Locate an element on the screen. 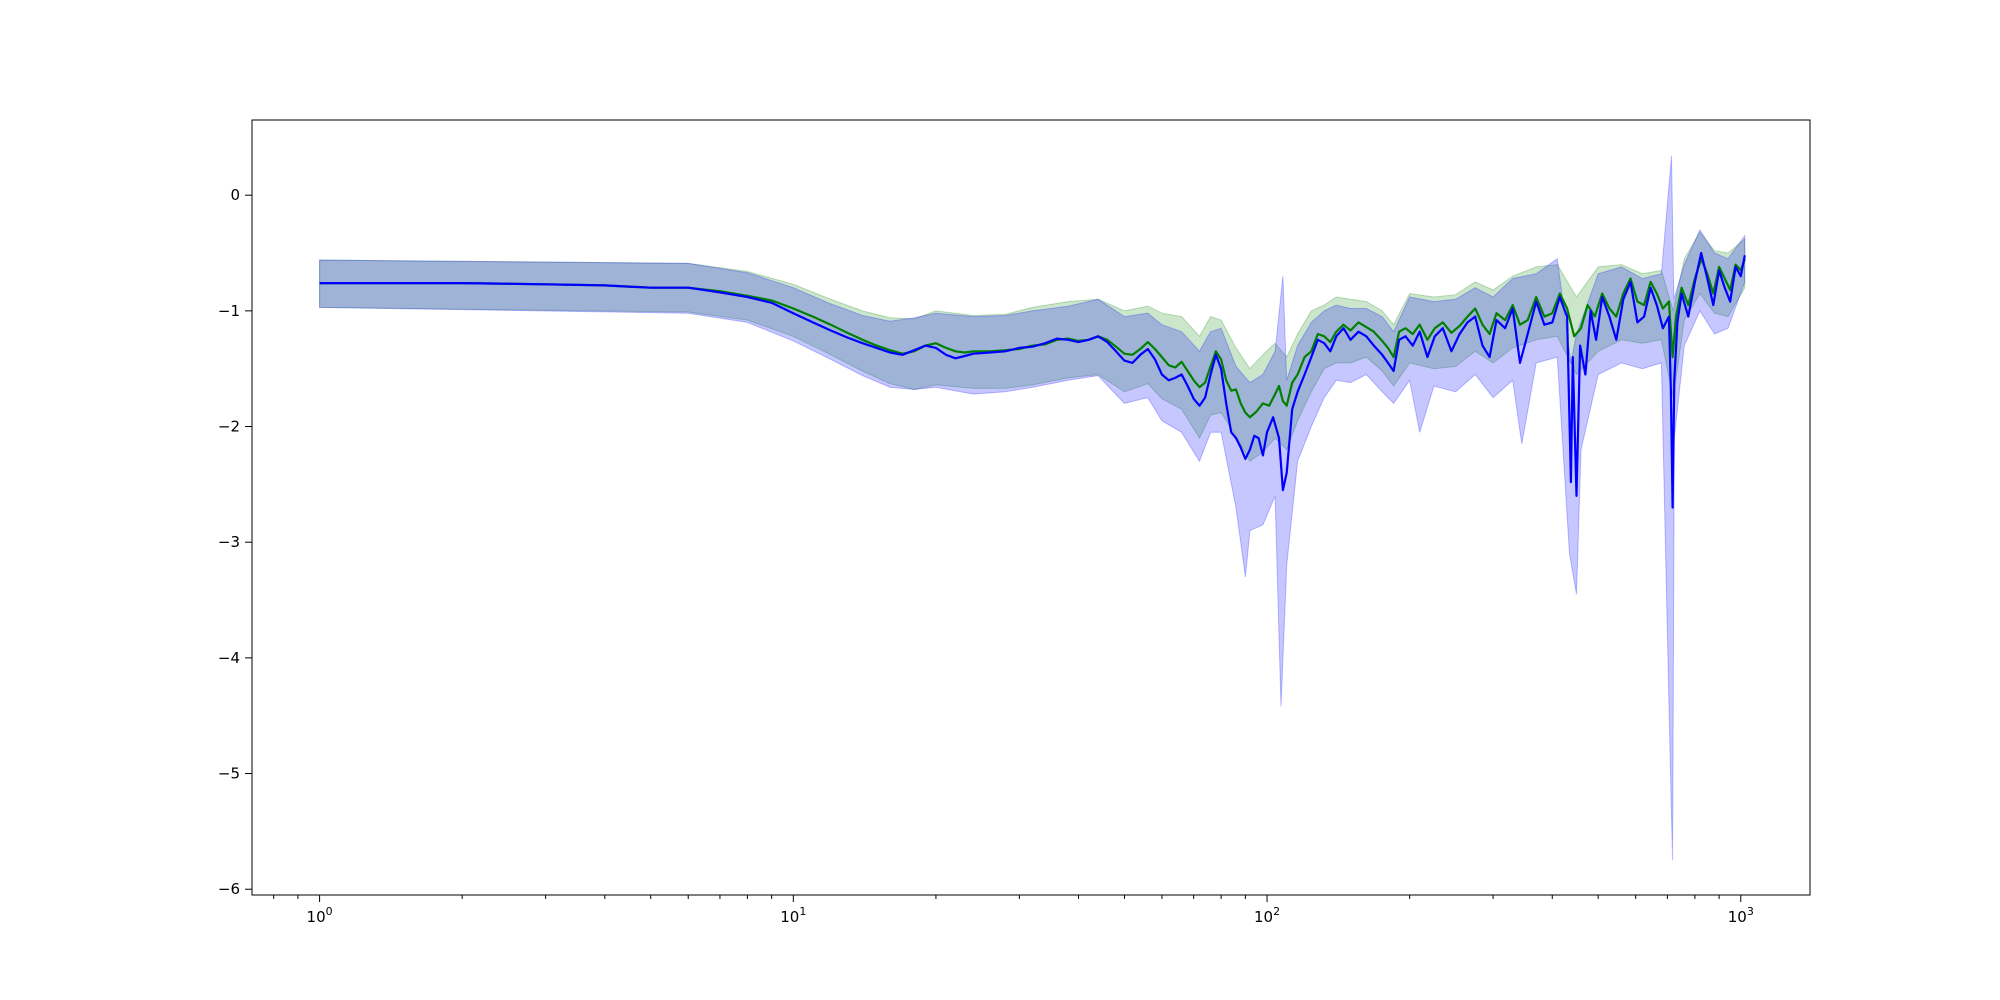  y-tick-label: −4 is located at coordinates (229, 658).